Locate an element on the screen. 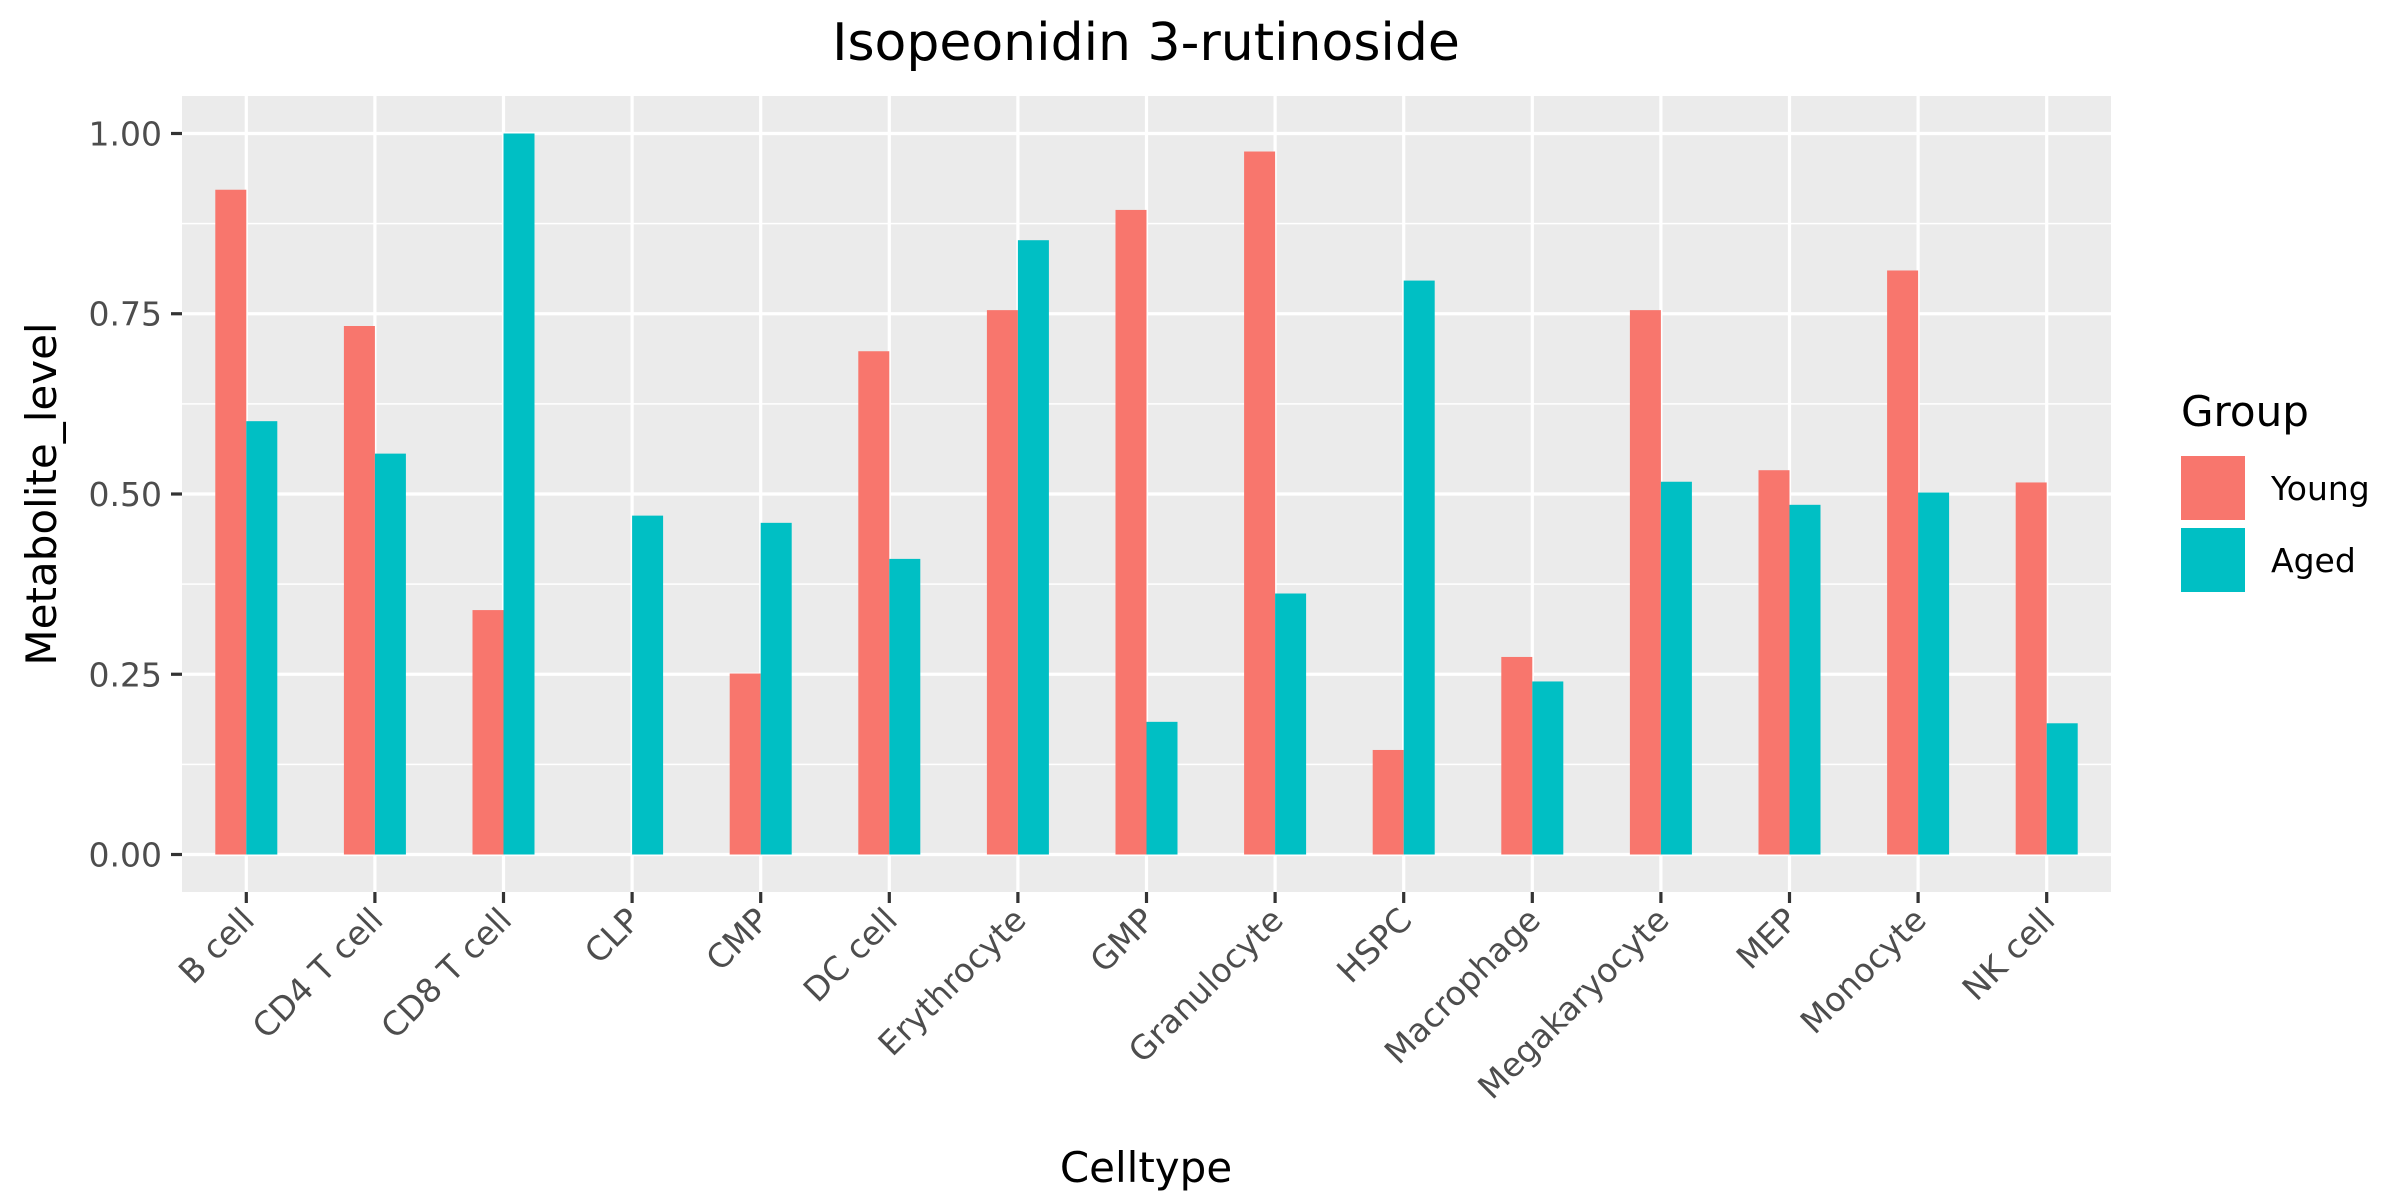 The image size is (2400, 1204). y-axis-title: Metabolite_level is located at coordinates (41, 493).